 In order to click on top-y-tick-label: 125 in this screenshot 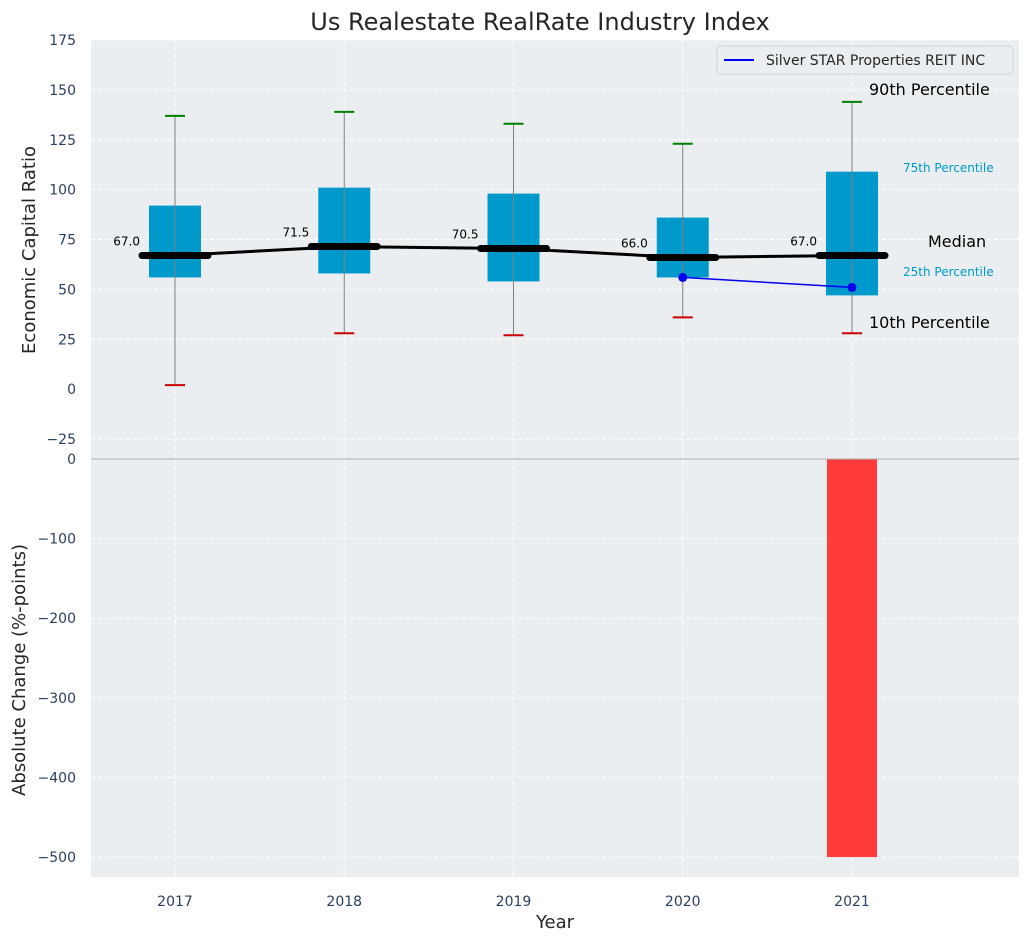, I will do `click(62, 141)`.